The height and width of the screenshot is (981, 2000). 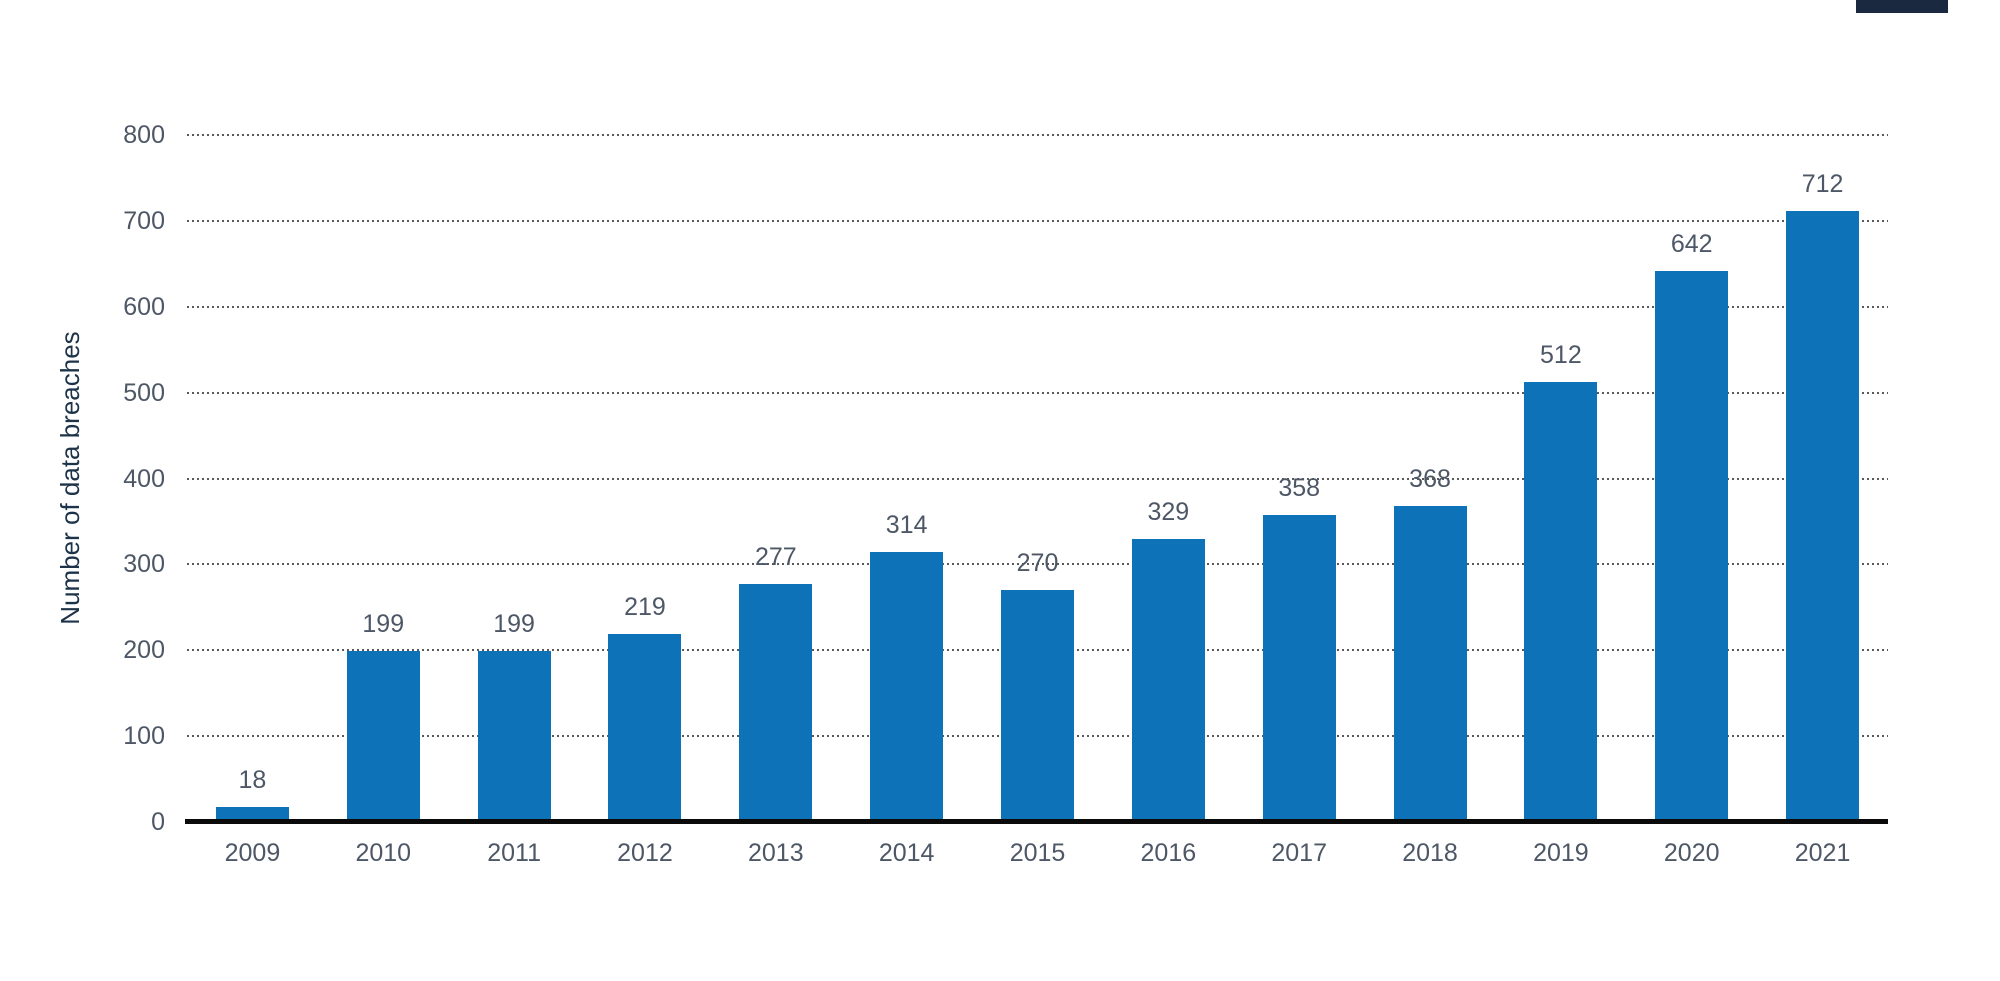 What do you see at coordinates (645, 606) in the screenshot?
I see `bar-value-label: 219` at bounding box center [645, 606].